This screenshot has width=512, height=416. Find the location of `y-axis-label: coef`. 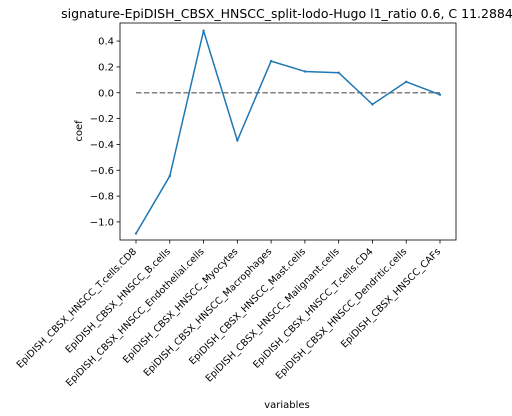

y-axis-label: coef is located at coordinates (79, 131).